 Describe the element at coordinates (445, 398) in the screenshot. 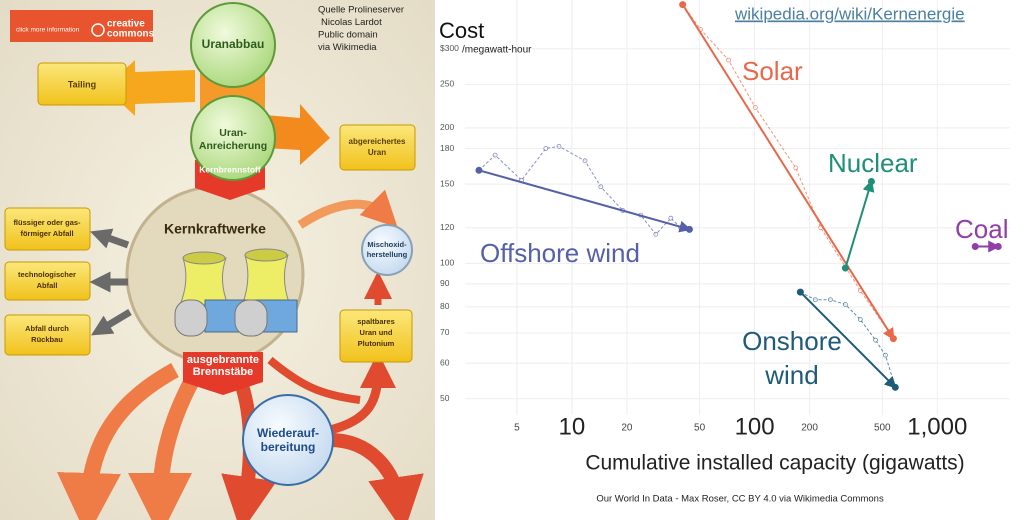

I see `y-tick-label: 50` at that location.